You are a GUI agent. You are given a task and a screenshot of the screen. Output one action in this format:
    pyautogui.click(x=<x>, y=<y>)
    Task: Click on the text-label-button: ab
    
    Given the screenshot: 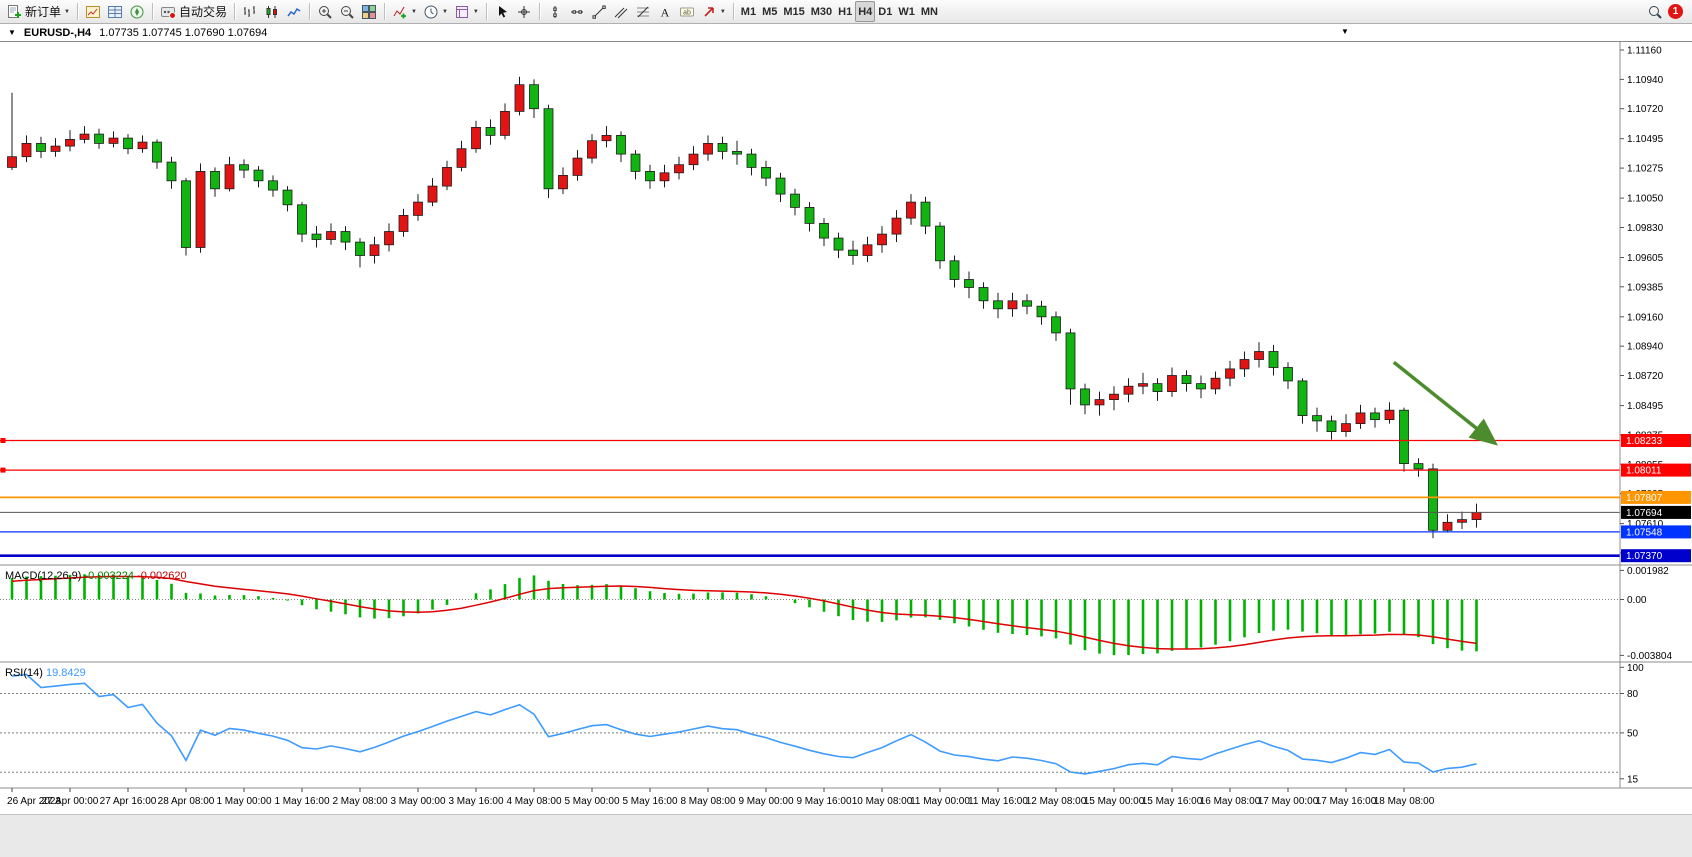 What is the action you would take?
    pyautogui.click(x=687, y=11)
    